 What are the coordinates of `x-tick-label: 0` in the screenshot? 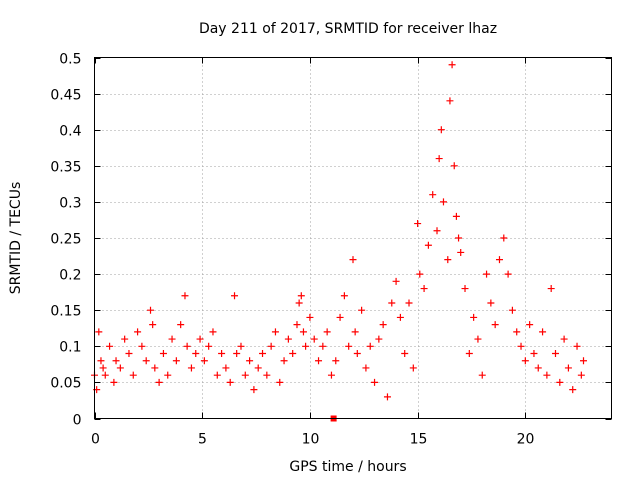 It's located at (95, 440).